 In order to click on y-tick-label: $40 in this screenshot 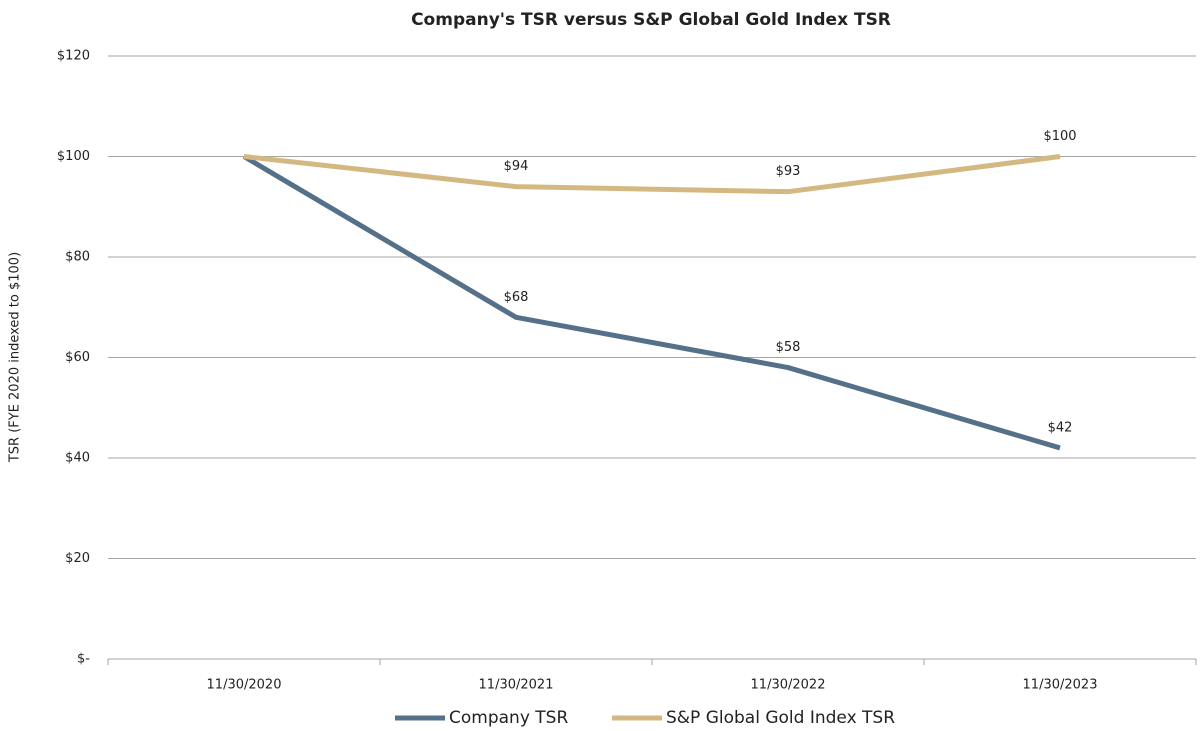, I will do `click(77, 458)`.